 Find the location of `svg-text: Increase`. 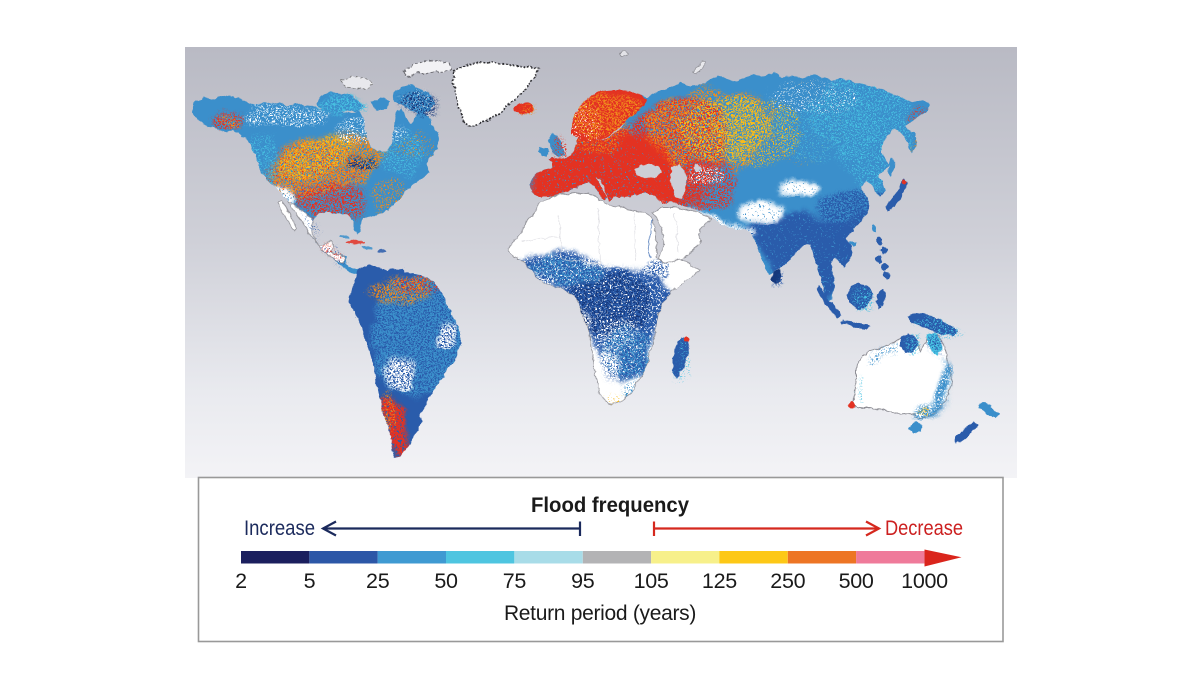

svg-text: Increase is located at coordinates (279, 528).